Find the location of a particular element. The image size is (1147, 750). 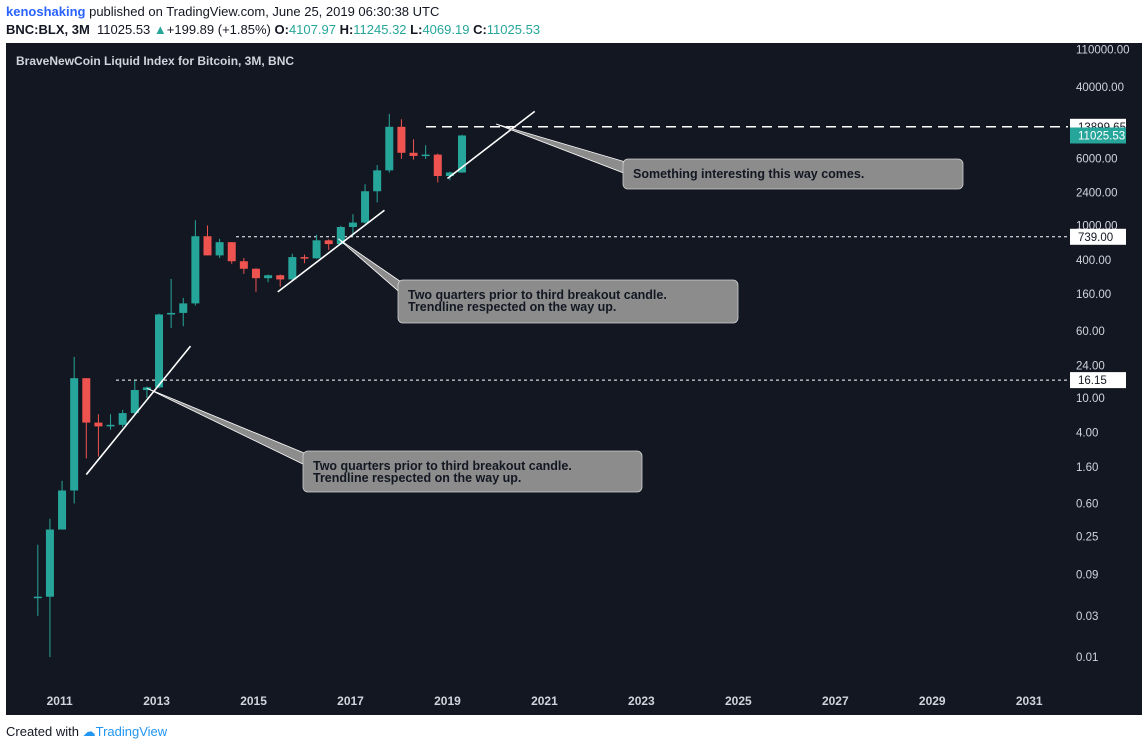

tradingview-logo-icon: ☁ is located at coordinates (89, 731).